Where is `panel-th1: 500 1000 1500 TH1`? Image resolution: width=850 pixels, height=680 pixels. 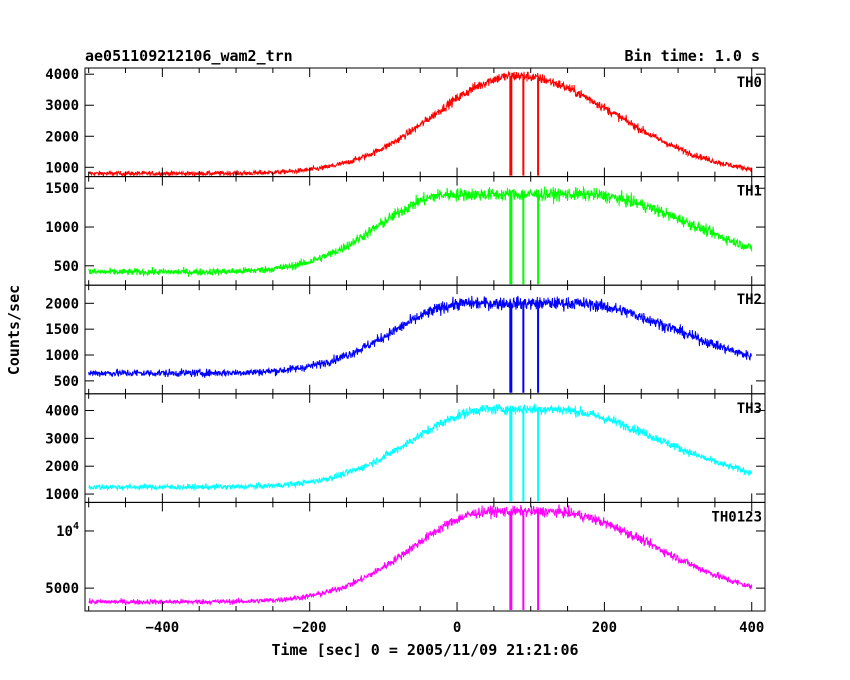
panel-th1: 500 1000 1500 TH1 is located at coordinates (405, 231).